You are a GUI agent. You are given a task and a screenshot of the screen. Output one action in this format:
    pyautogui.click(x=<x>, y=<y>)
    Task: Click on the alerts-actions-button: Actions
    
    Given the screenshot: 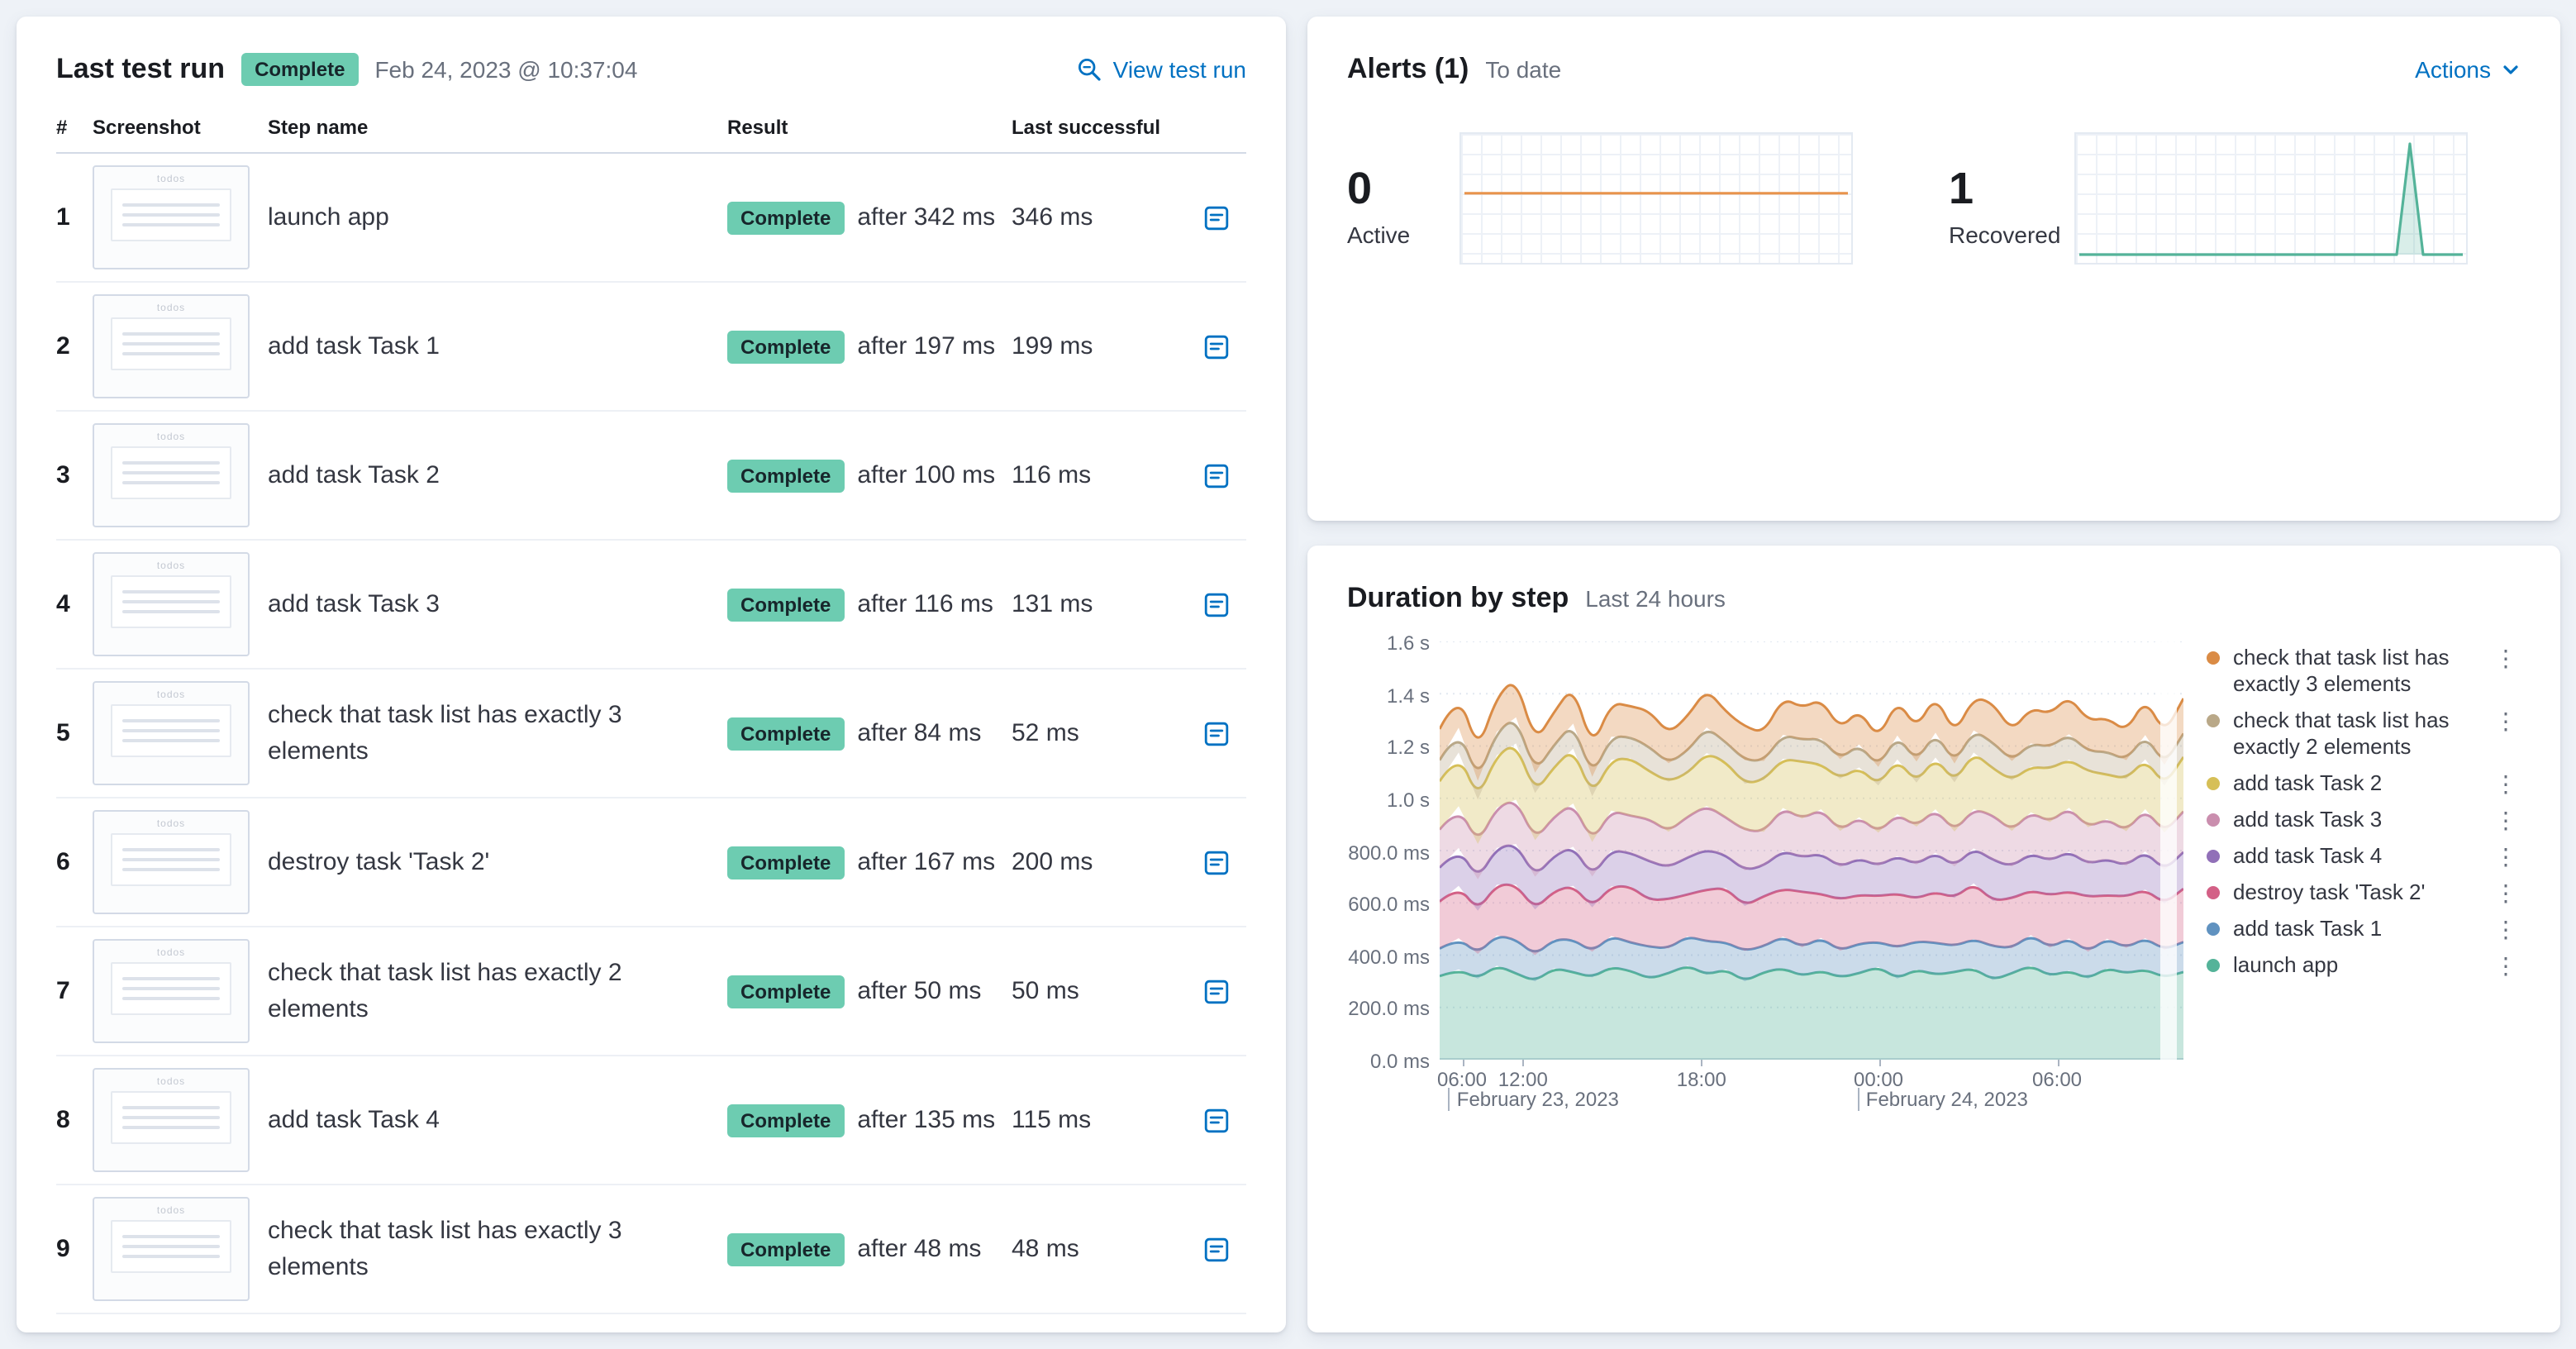 What is the action you would take?
    pyautogui.click(x=2468, y=69)
    